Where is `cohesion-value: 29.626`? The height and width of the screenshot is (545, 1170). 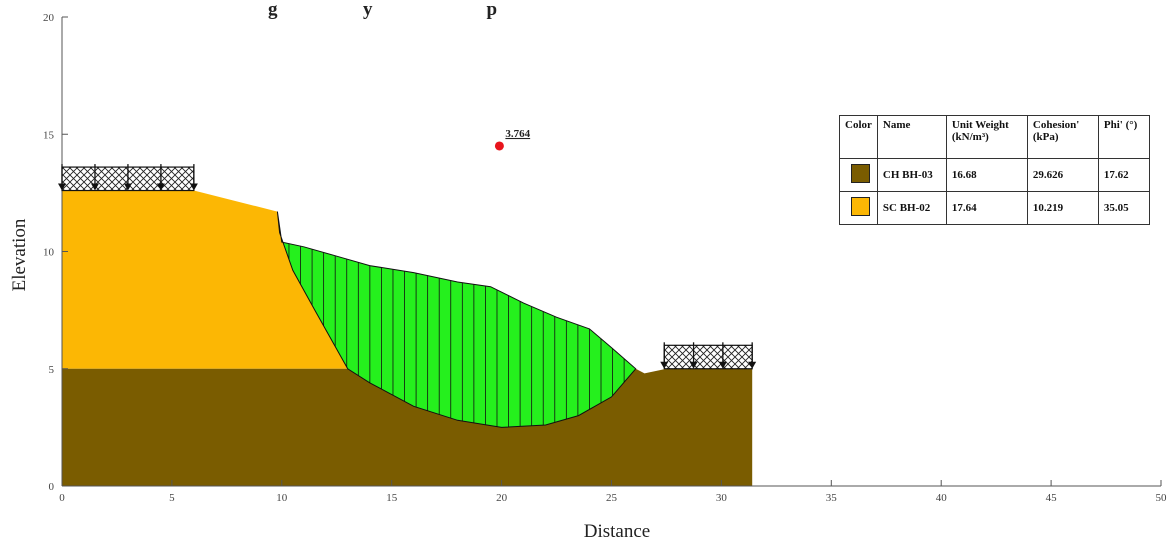 cohesion-value: 29.626 is located at coordinates (1062, 175).